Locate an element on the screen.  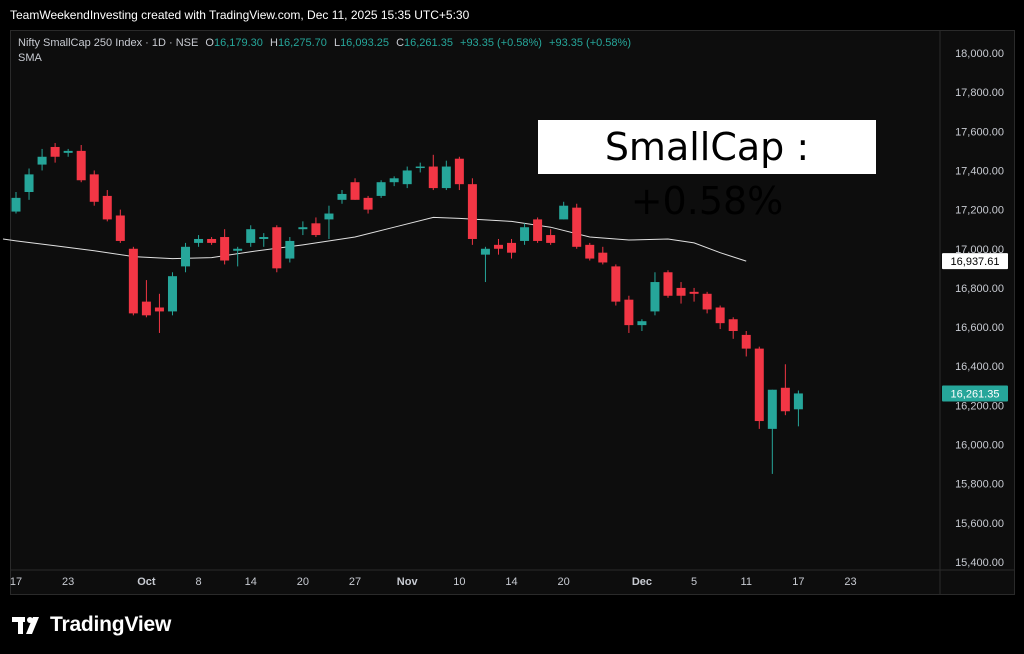
legend-high-label: H is located at coordinates (273, 43).